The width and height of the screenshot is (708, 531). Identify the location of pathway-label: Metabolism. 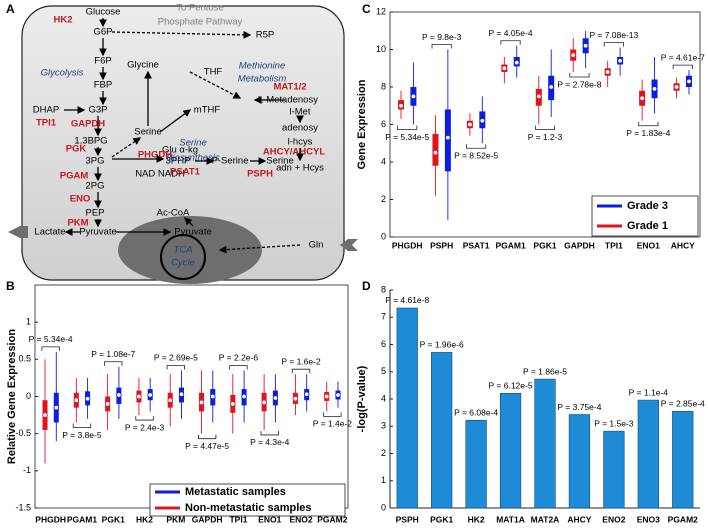
(262, 79).